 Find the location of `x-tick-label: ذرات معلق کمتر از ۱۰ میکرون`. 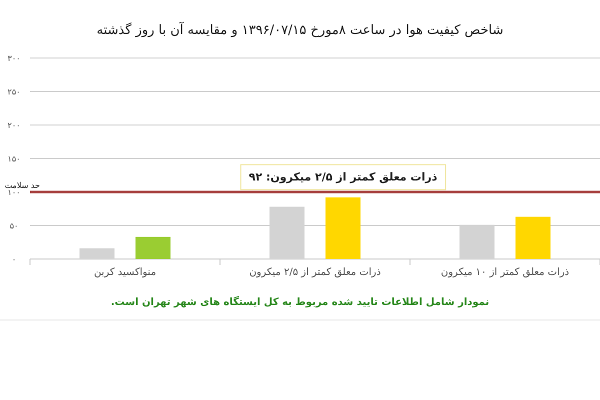

x-tick-label: ذرات معلق کمتر از ۱۰ میکرون is located at coordinates (505, 272).